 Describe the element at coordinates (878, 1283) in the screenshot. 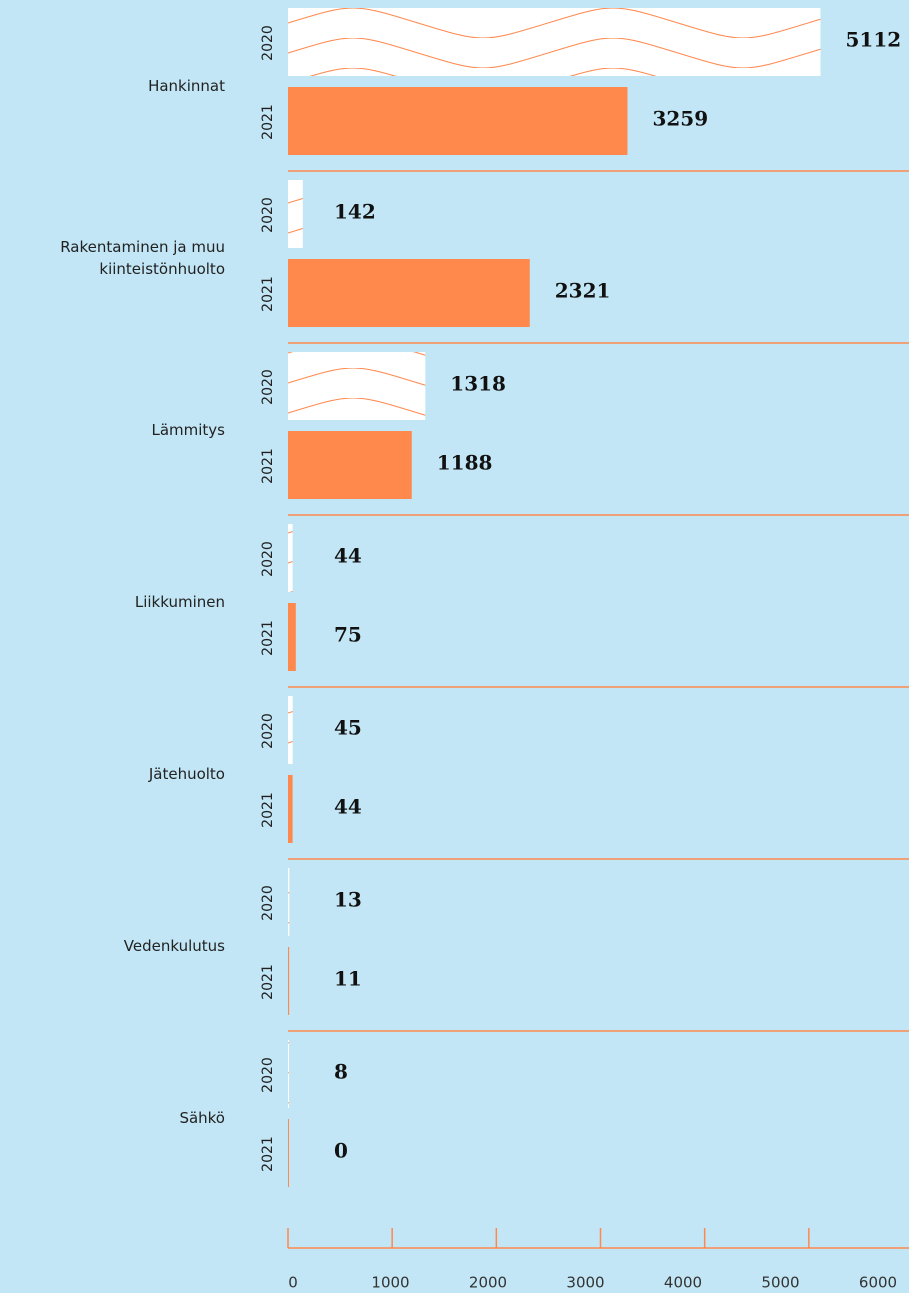

I see `x-tick-label: 6000` at that location.